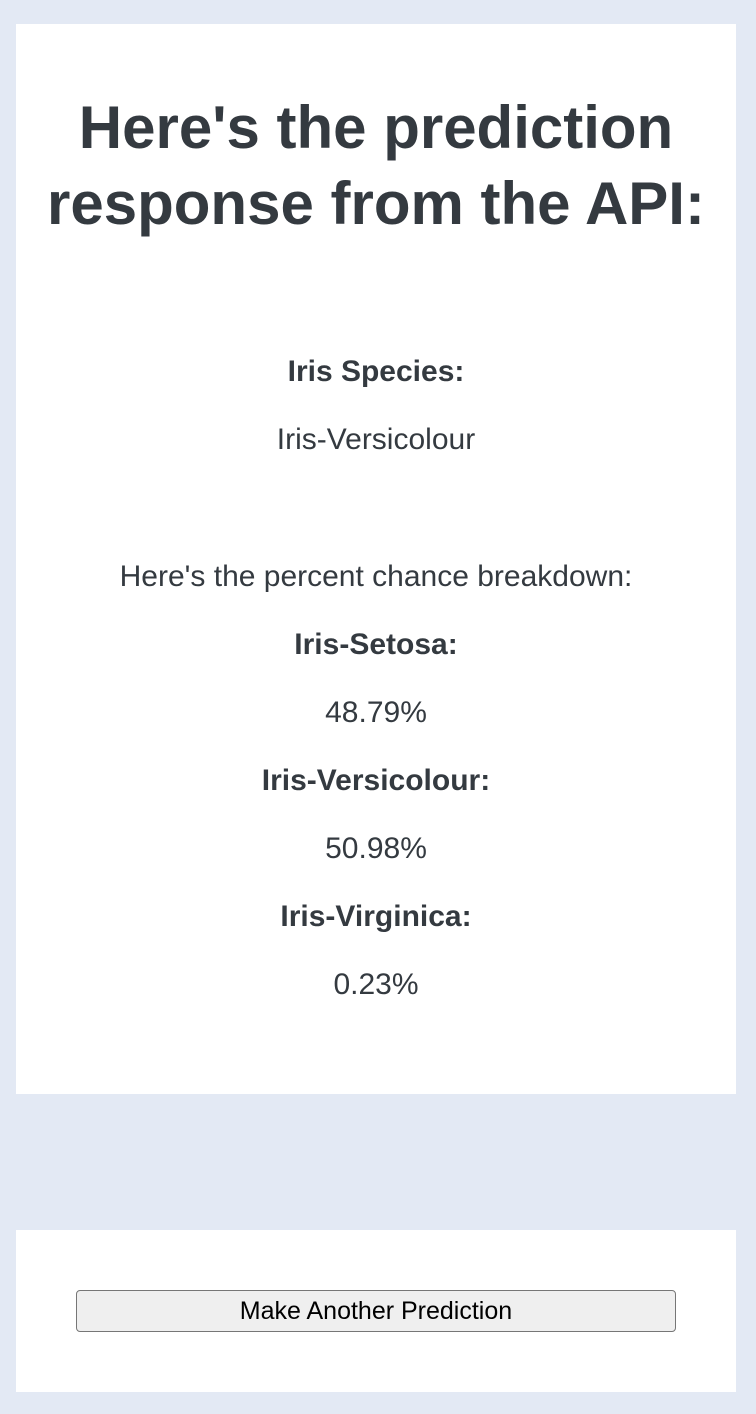  I want to click on versicolour-label: Iris-Versicolour:, so click(376, 780).